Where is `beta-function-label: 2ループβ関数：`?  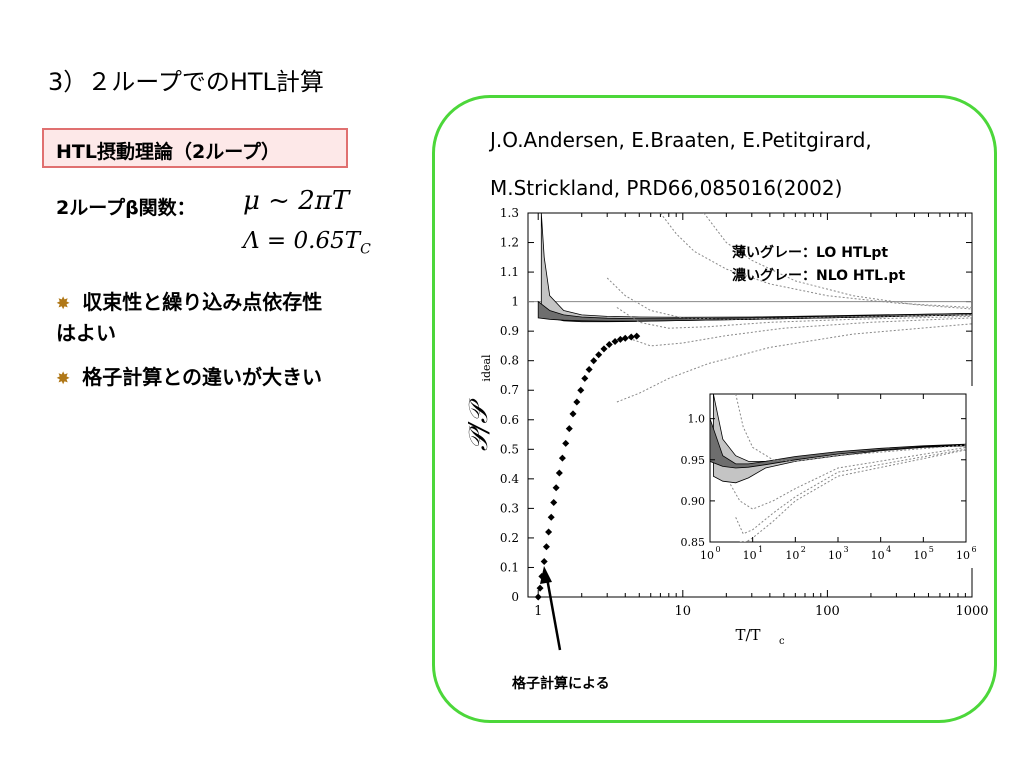 beta-function-label: 2ループβ関数： is located at coordinates (126, 208).